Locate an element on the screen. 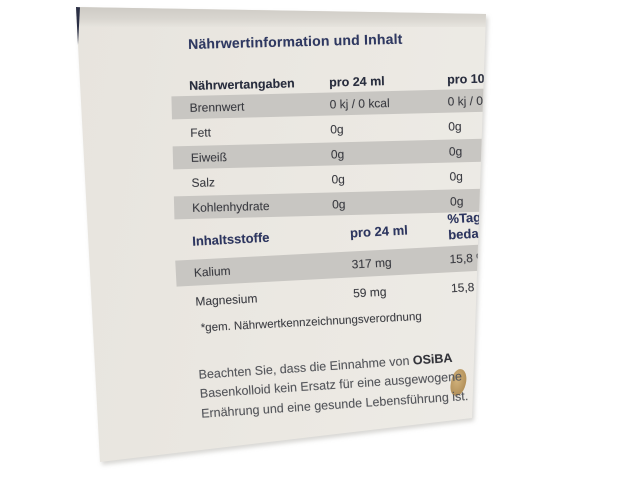  table-cell: Brennwert is located at coordinates (217, 107).